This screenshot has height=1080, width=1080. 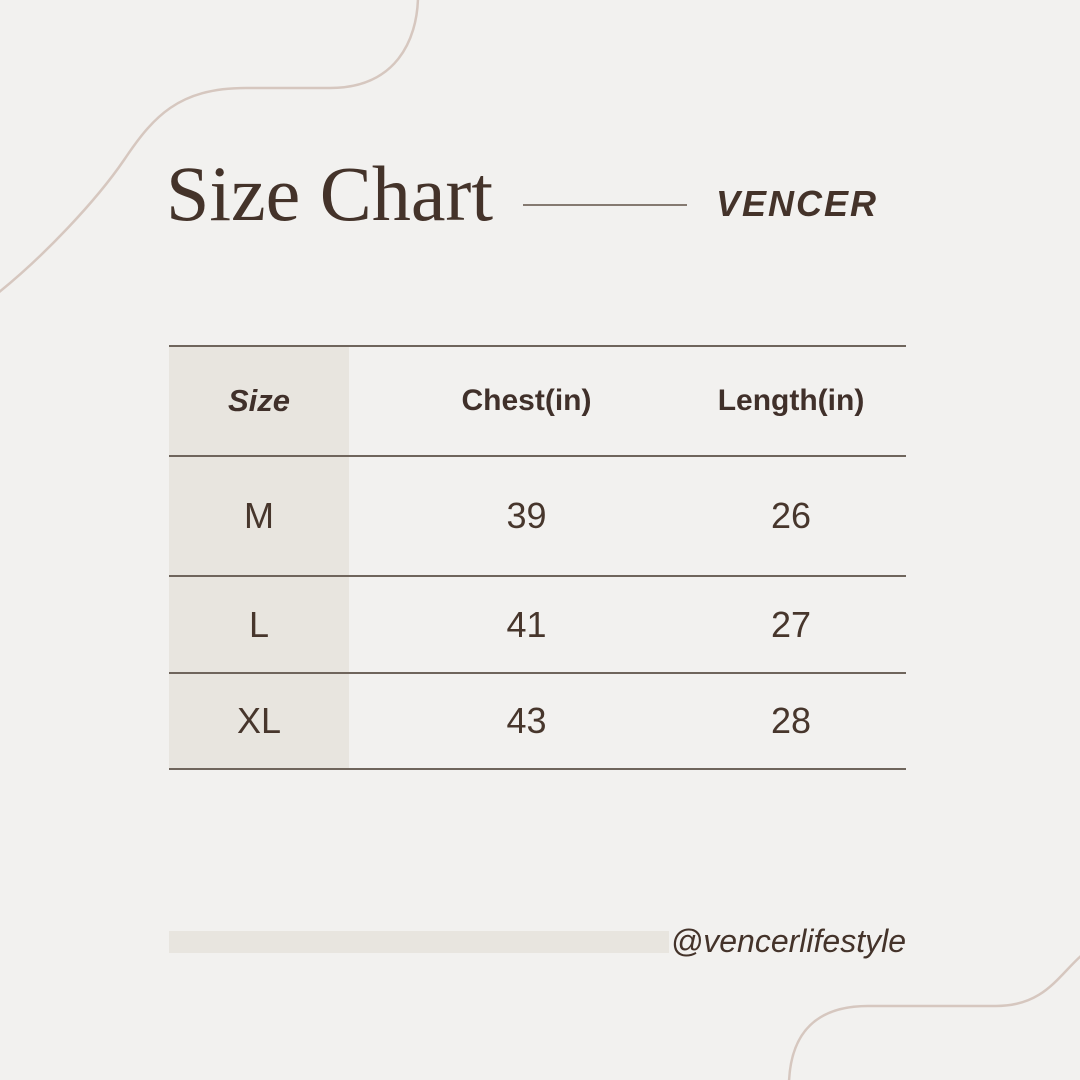 What do you see at coordinates (526, 624) in the screenshot?
I see `chest-cell: 41` at bounding box center [526, 624].